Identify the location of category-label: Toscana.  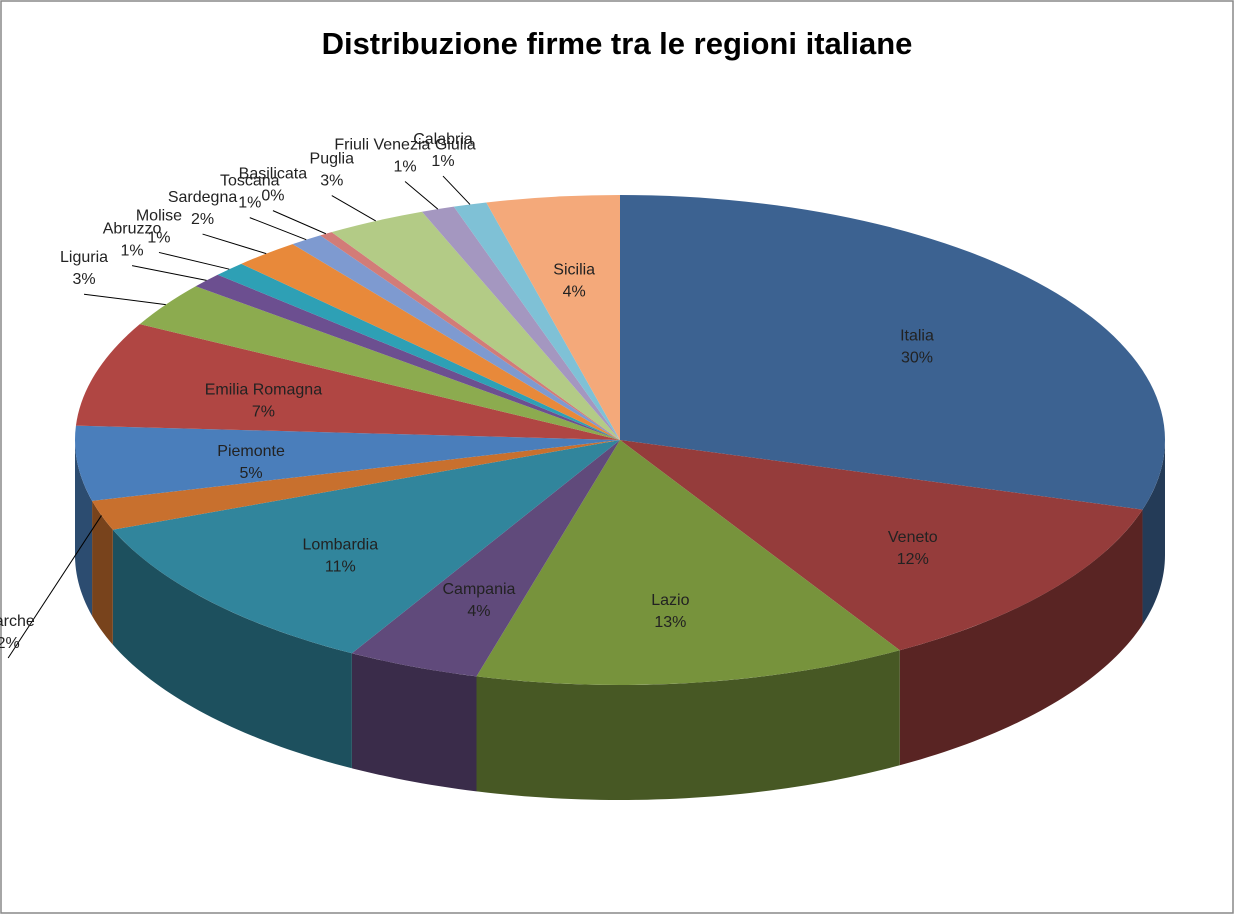
(250, 181).